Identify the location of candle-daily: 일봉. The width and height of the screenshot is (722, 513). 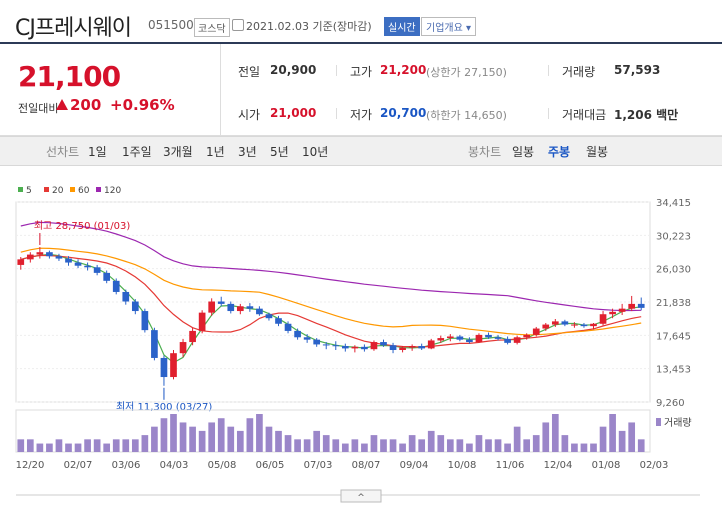
(523, 152).